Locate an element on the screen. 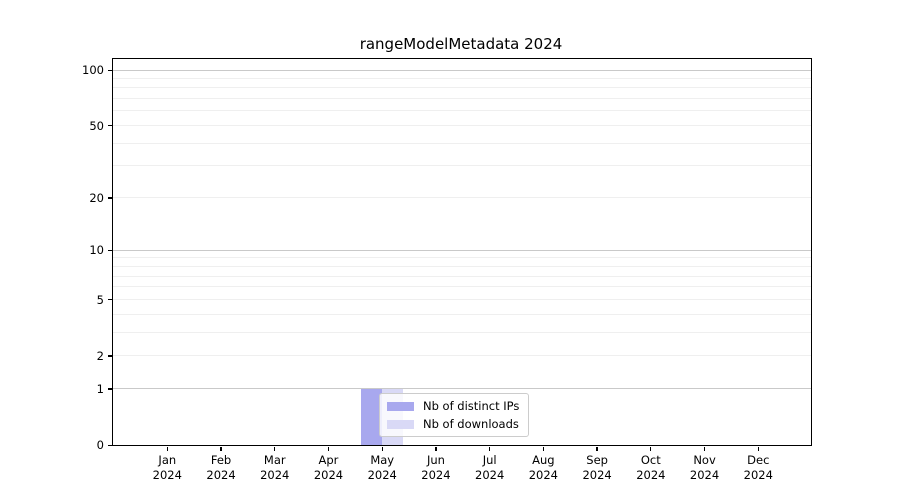 This screenshot has width=900, height=500. y-tick-label: 0 is located at coordinates (100, 445).